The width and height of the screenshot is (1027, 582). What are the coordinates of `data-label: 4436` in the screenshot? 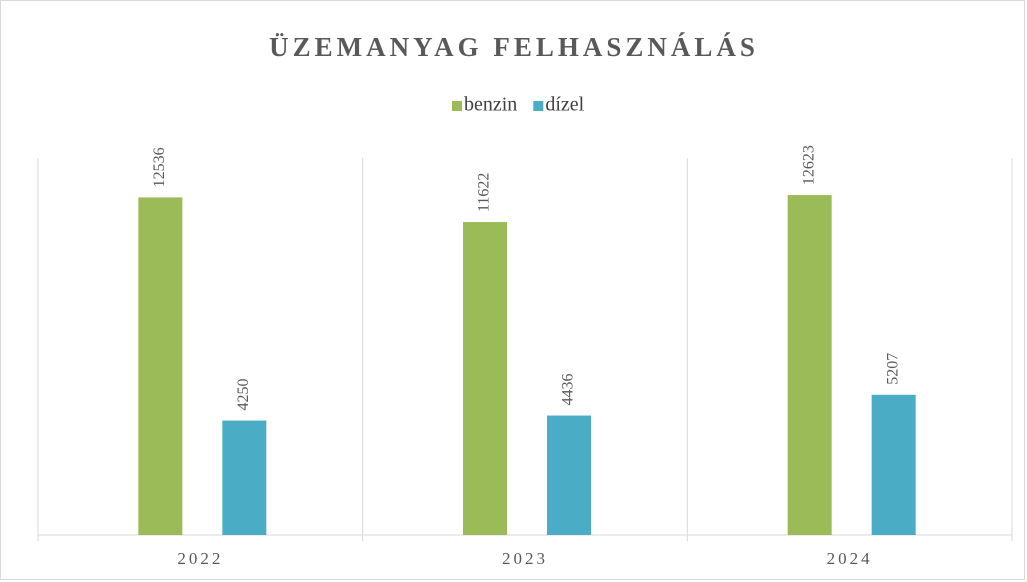 It's located at (568, 390).